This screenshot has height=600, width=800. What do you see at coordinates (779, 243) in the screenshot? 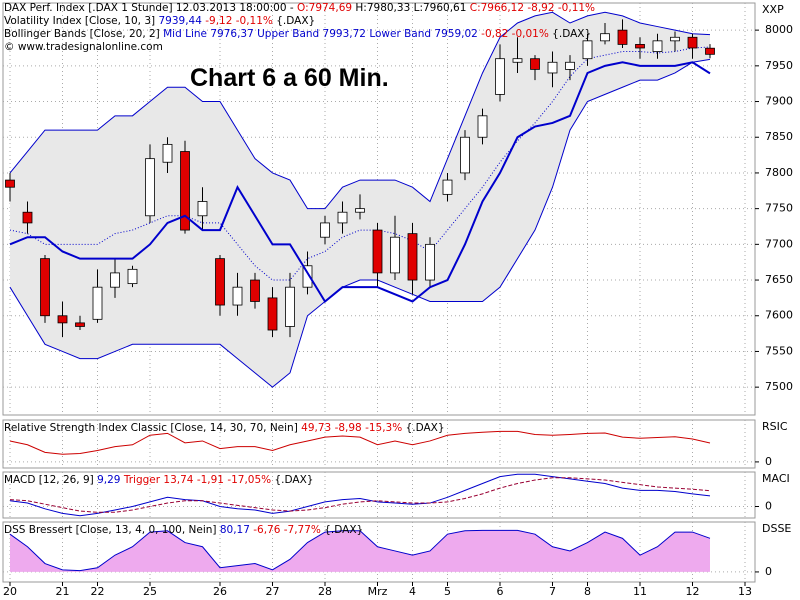
I see `y-tick-label: 7700` at bounding box center [779, 243].